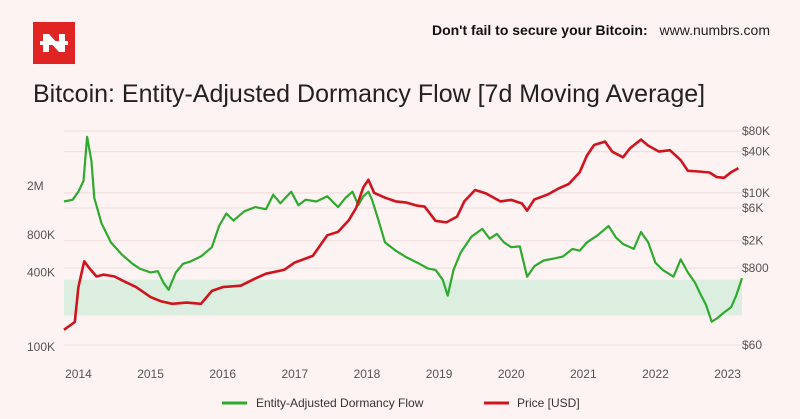  I want to click on x-tick-label: 2018, so click(367, 374).